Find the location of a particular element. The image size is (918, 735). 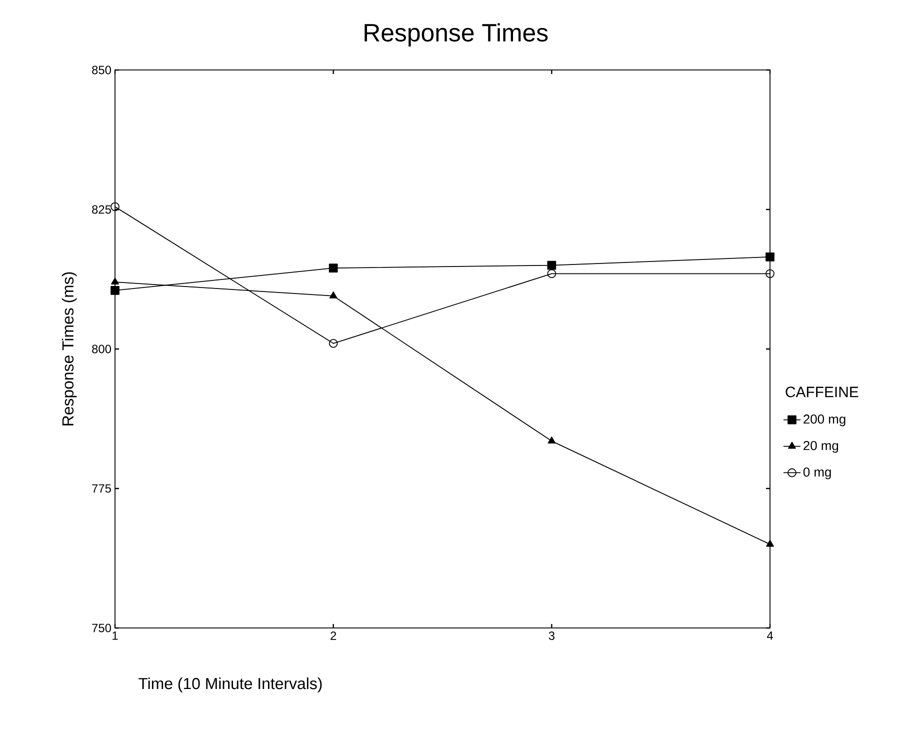

legend-title: CAFFEINE is located at coordinates (822, 392).